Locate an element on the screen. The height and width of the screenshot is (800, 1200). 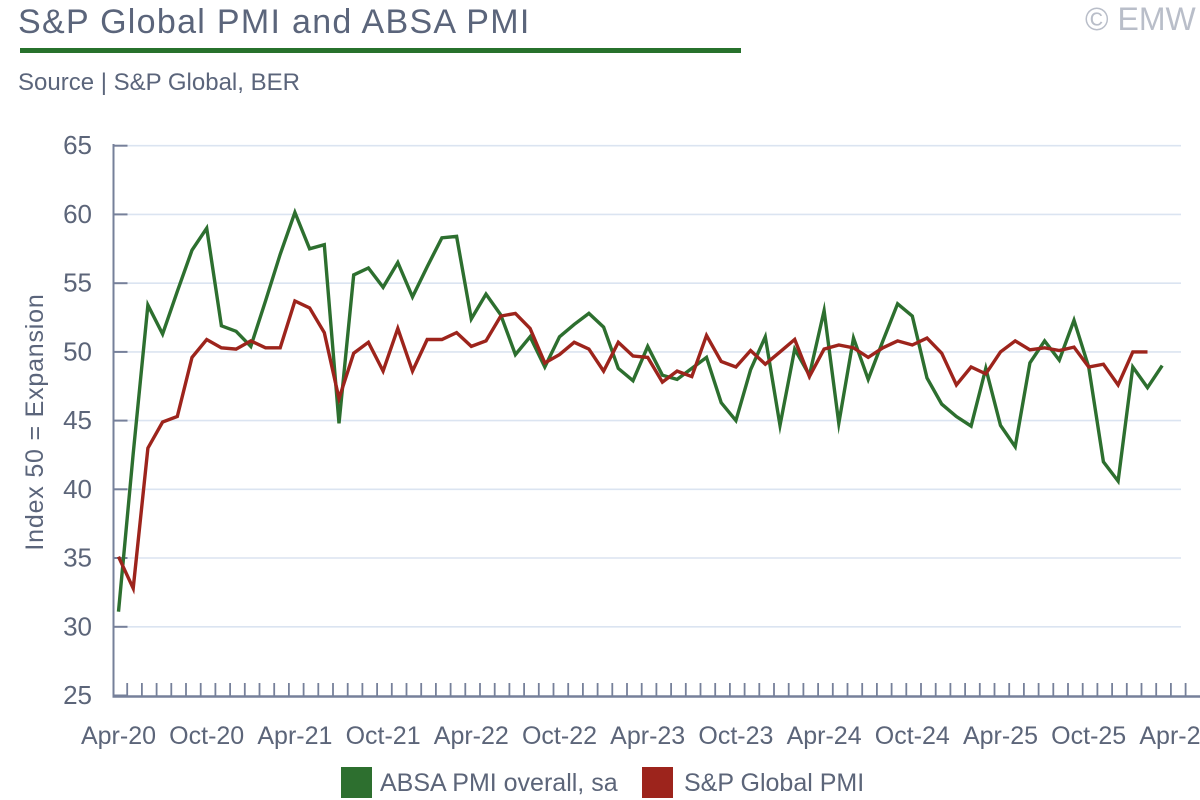
svg-text: Apr-26 is located at coordinates (1169, 736).